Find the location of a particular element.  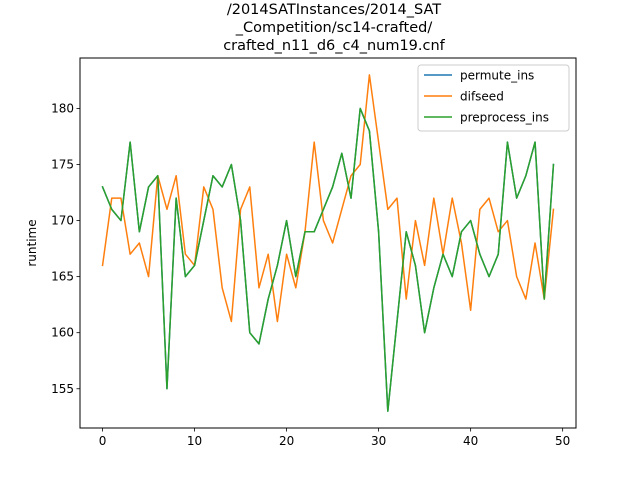

legend-box is located at coordinates (493, 98).